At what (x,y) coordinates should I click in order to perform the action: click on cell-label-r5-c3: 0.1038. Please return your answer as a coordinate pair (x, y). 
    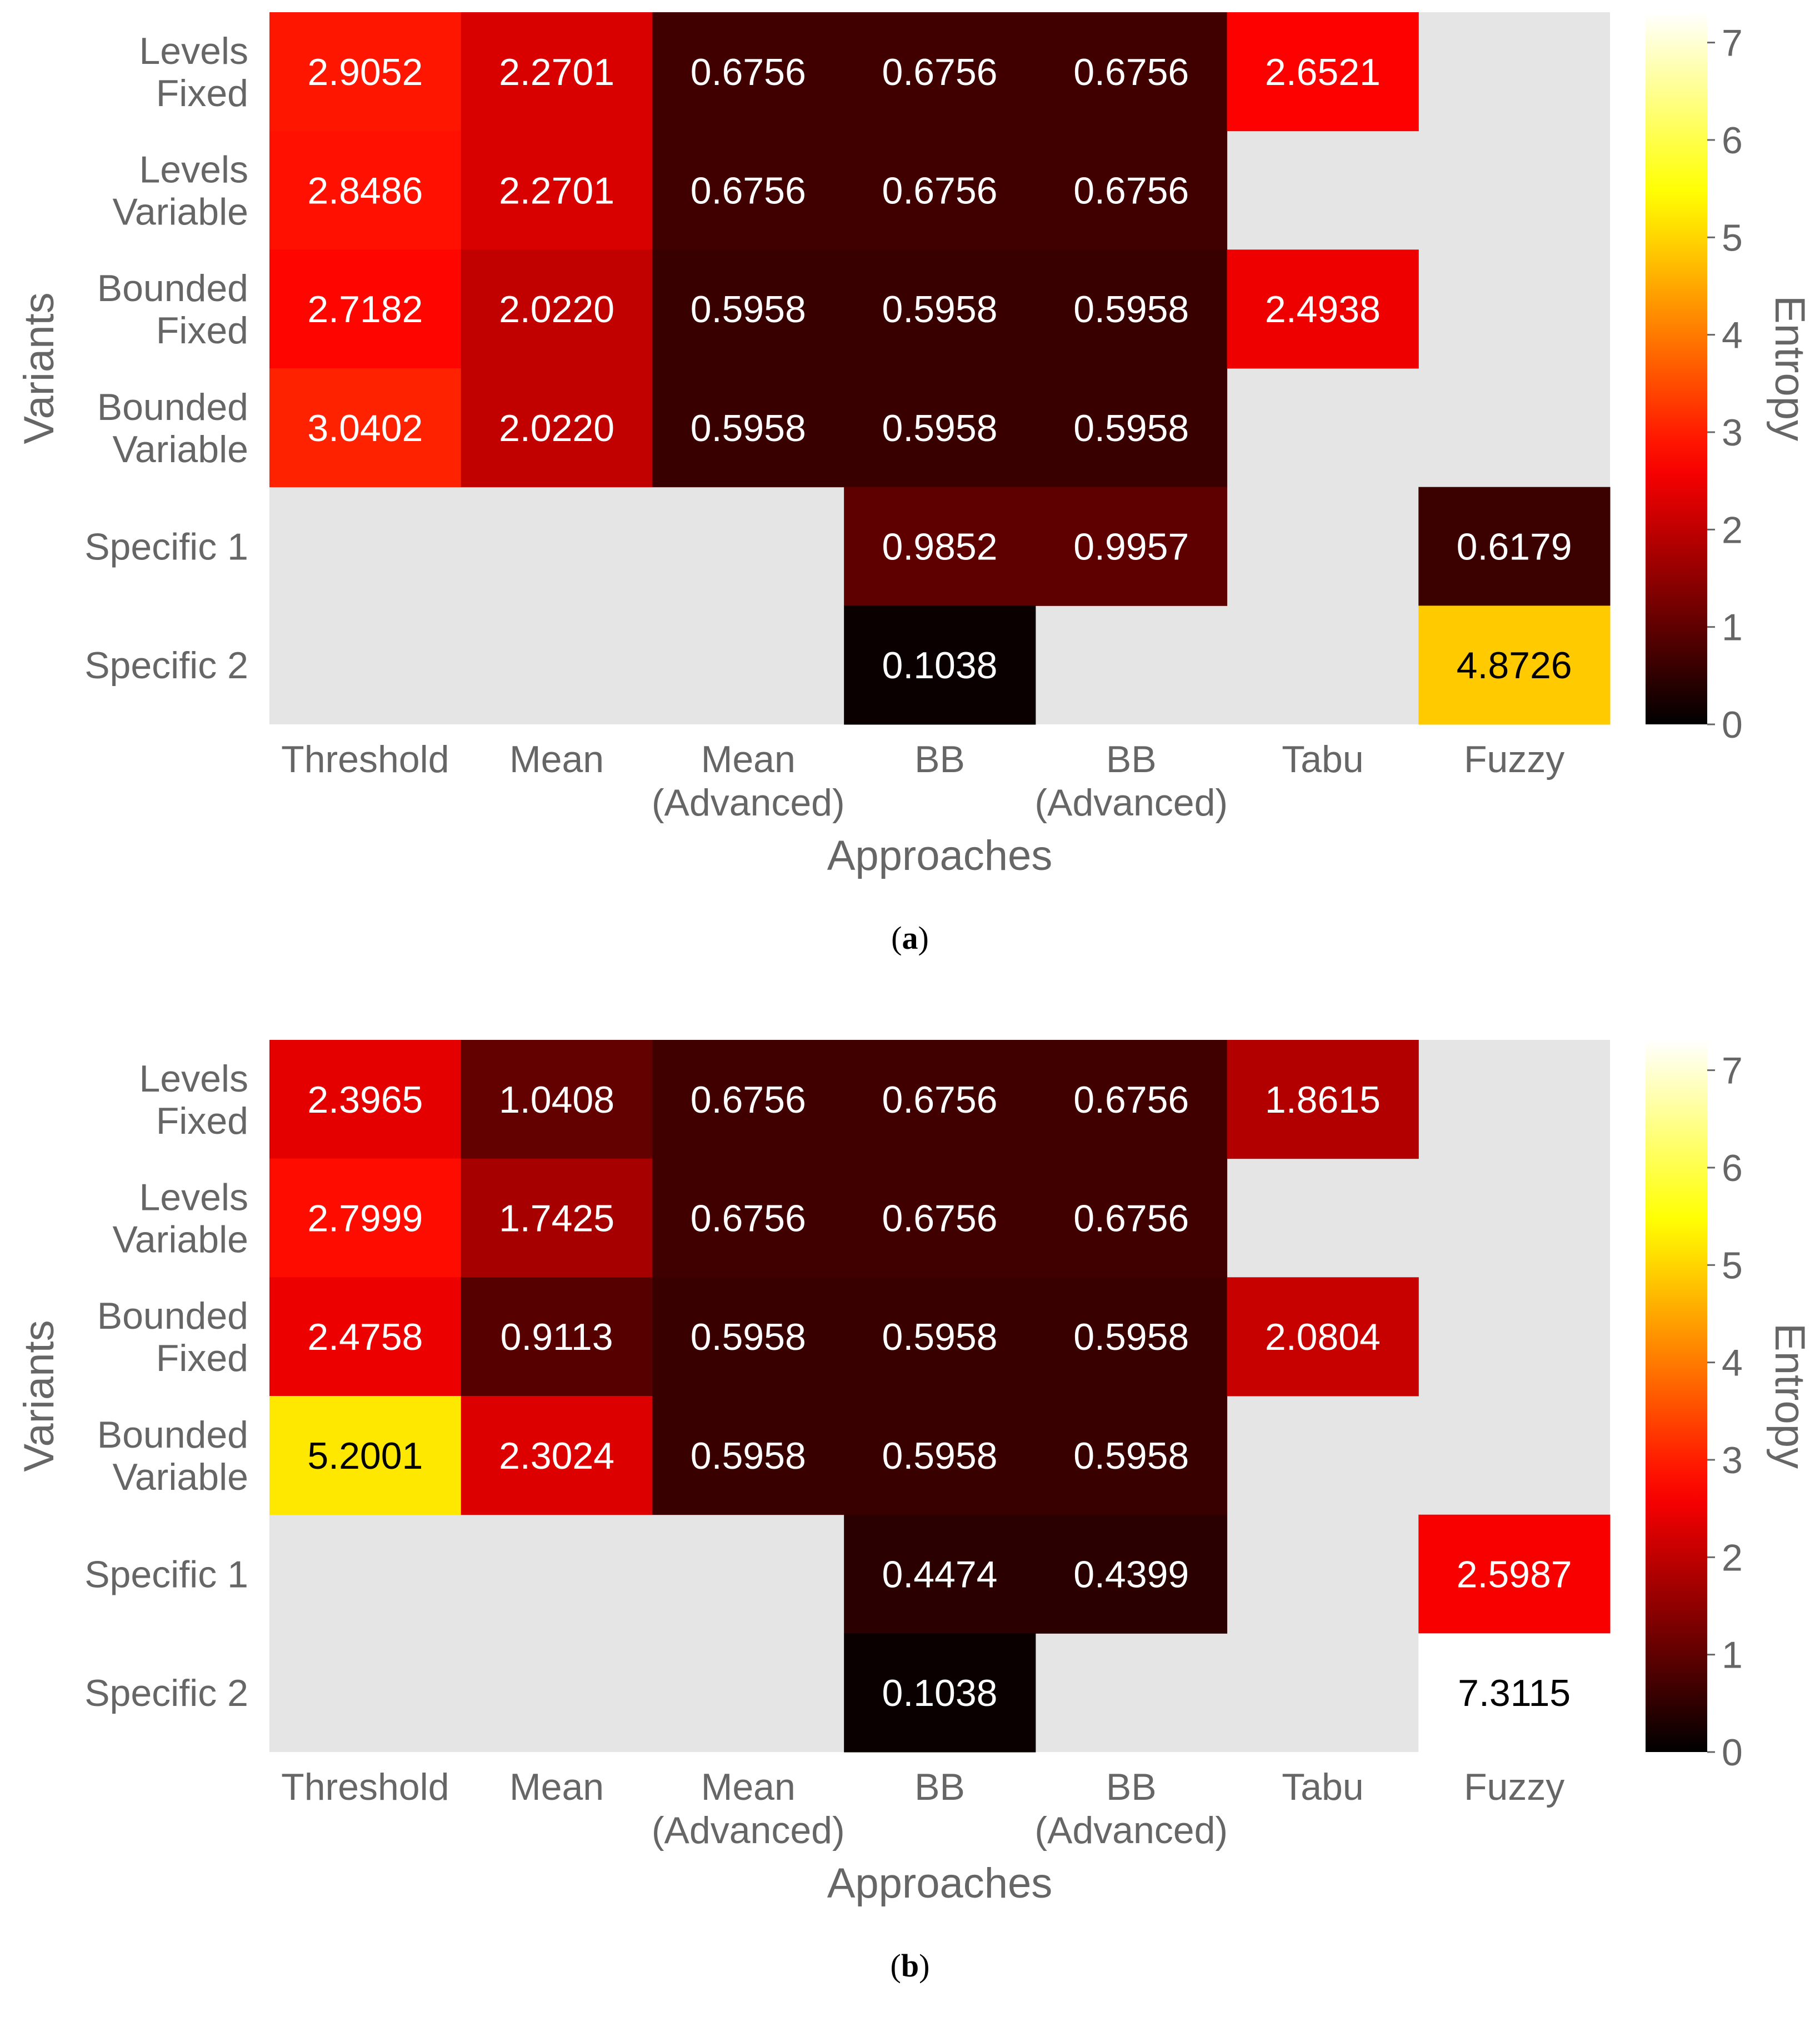
    Looking at the image, I should click on (940, 666).